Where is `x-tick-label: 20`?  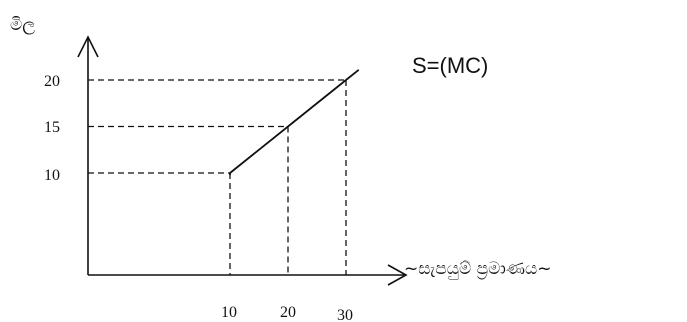
x-tick-label: 20 is located at coordinates (288, 312).